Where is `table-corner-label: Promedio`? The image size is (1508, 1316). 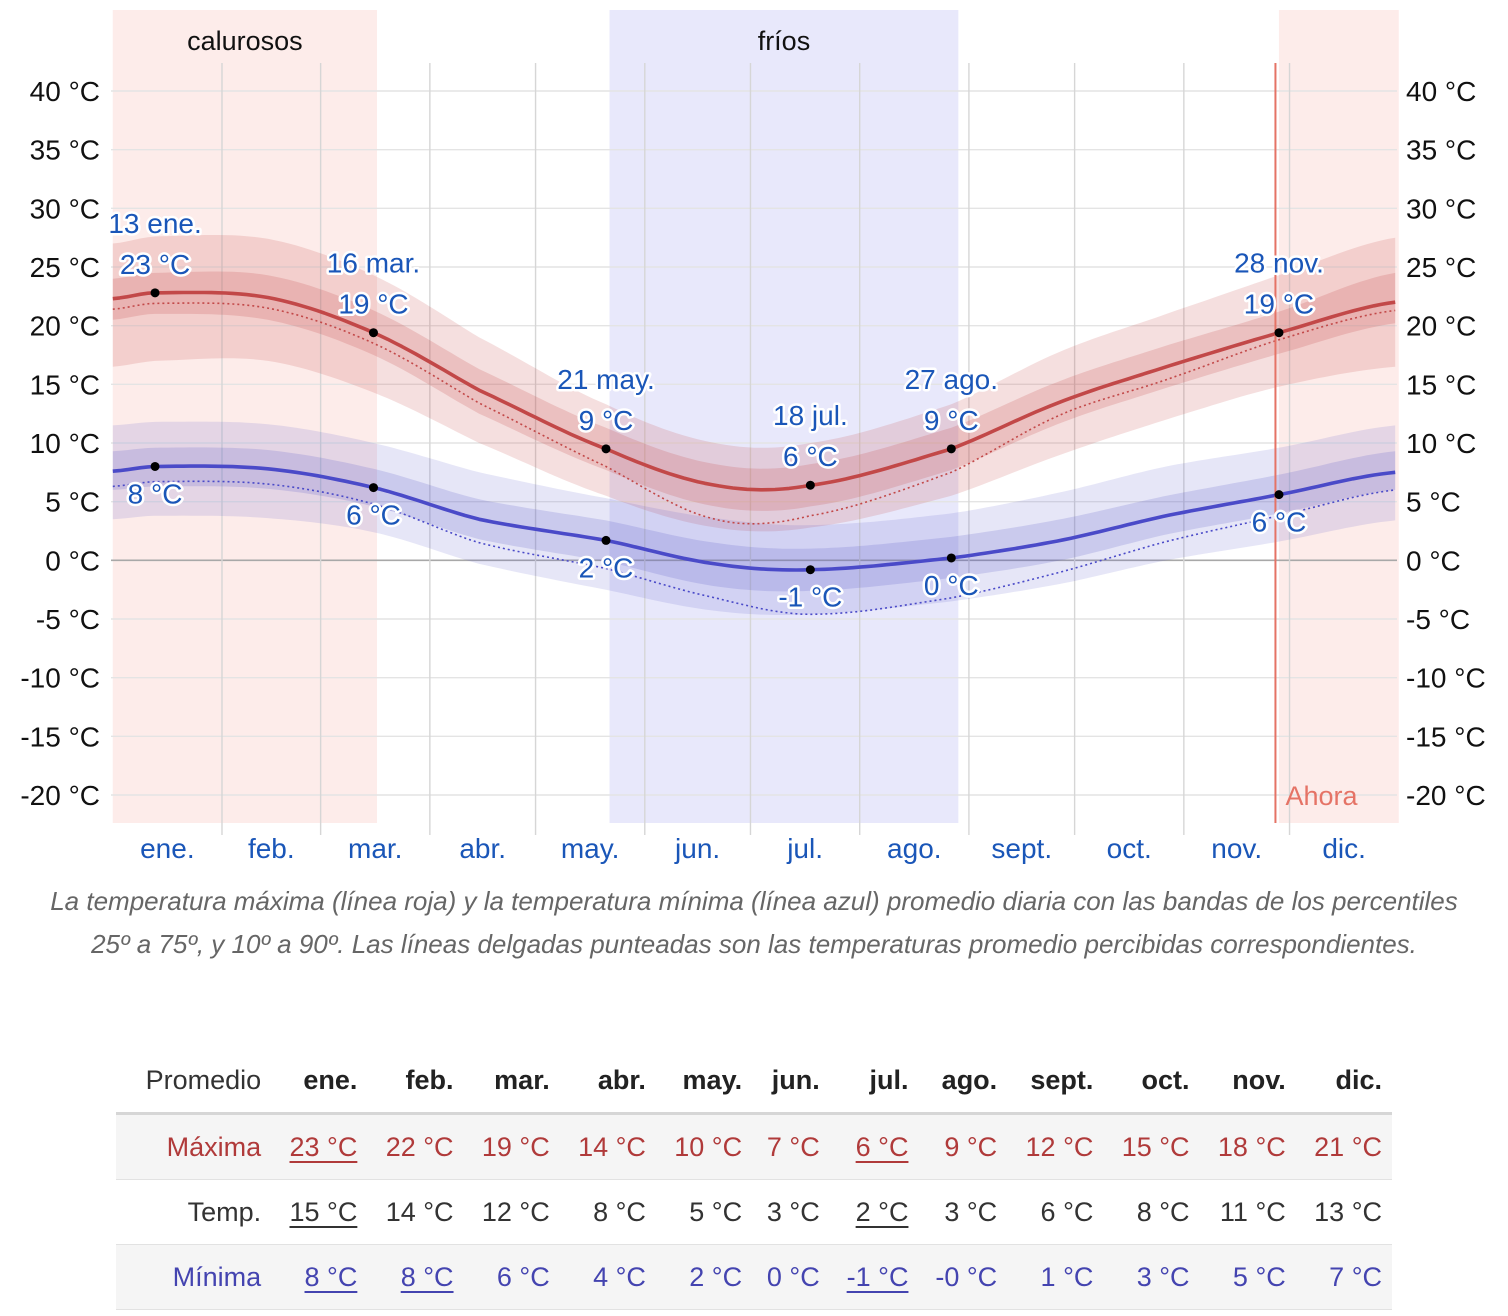 table-corner-label: Promedio is located at coordinates (203, 1079).